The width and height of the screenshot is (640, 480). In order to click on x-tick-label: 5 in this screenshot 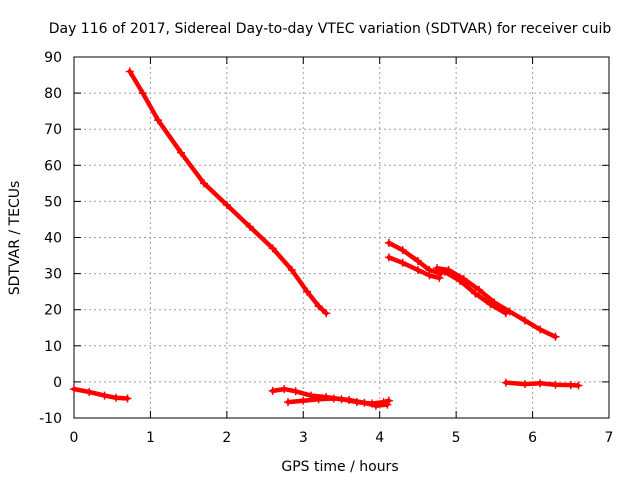, I will do `click(456, 438)`.